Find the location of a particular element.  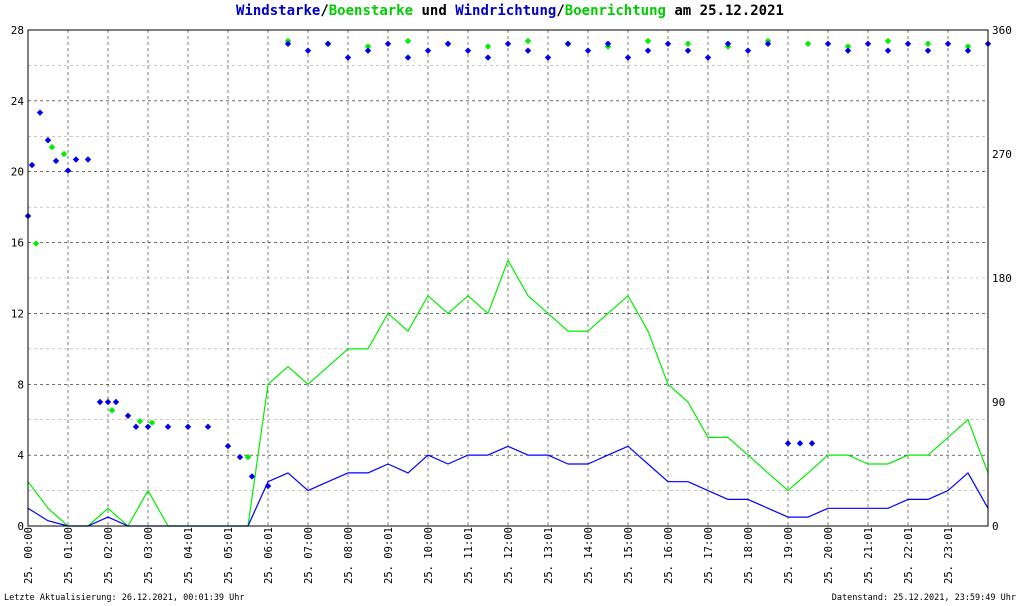

x-tick-label: 25. 19:00 is located at coordinates (789, 555).